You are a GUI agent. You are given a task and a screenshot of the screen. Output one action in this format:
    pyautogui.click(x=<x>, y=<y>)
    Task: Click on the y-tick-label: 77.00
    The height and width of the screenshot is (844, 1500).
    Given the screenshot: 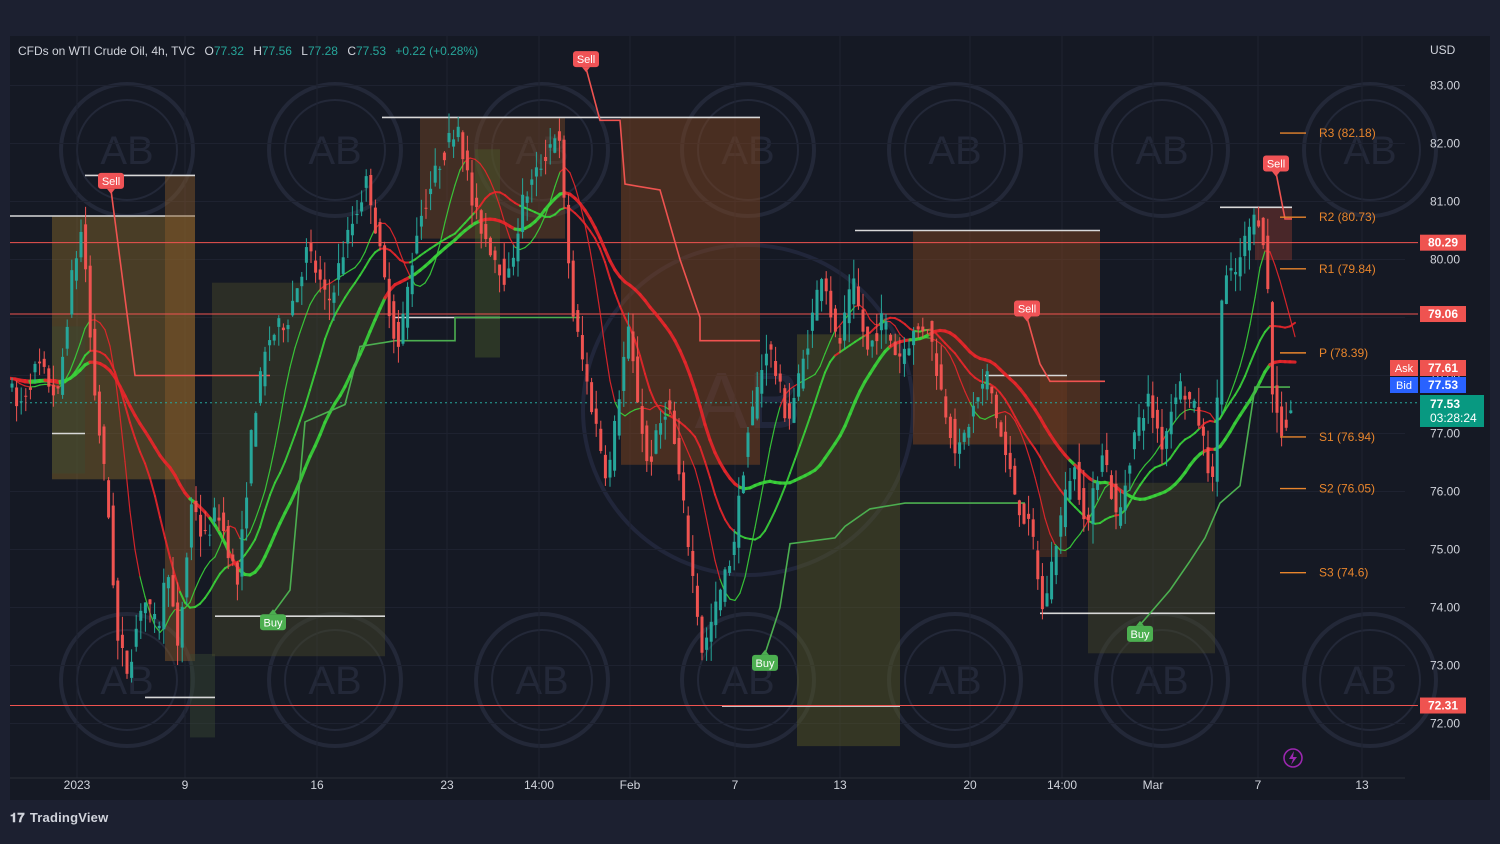 What is the action you would take?
    pyautogui.click(x=1445, y=434)
    